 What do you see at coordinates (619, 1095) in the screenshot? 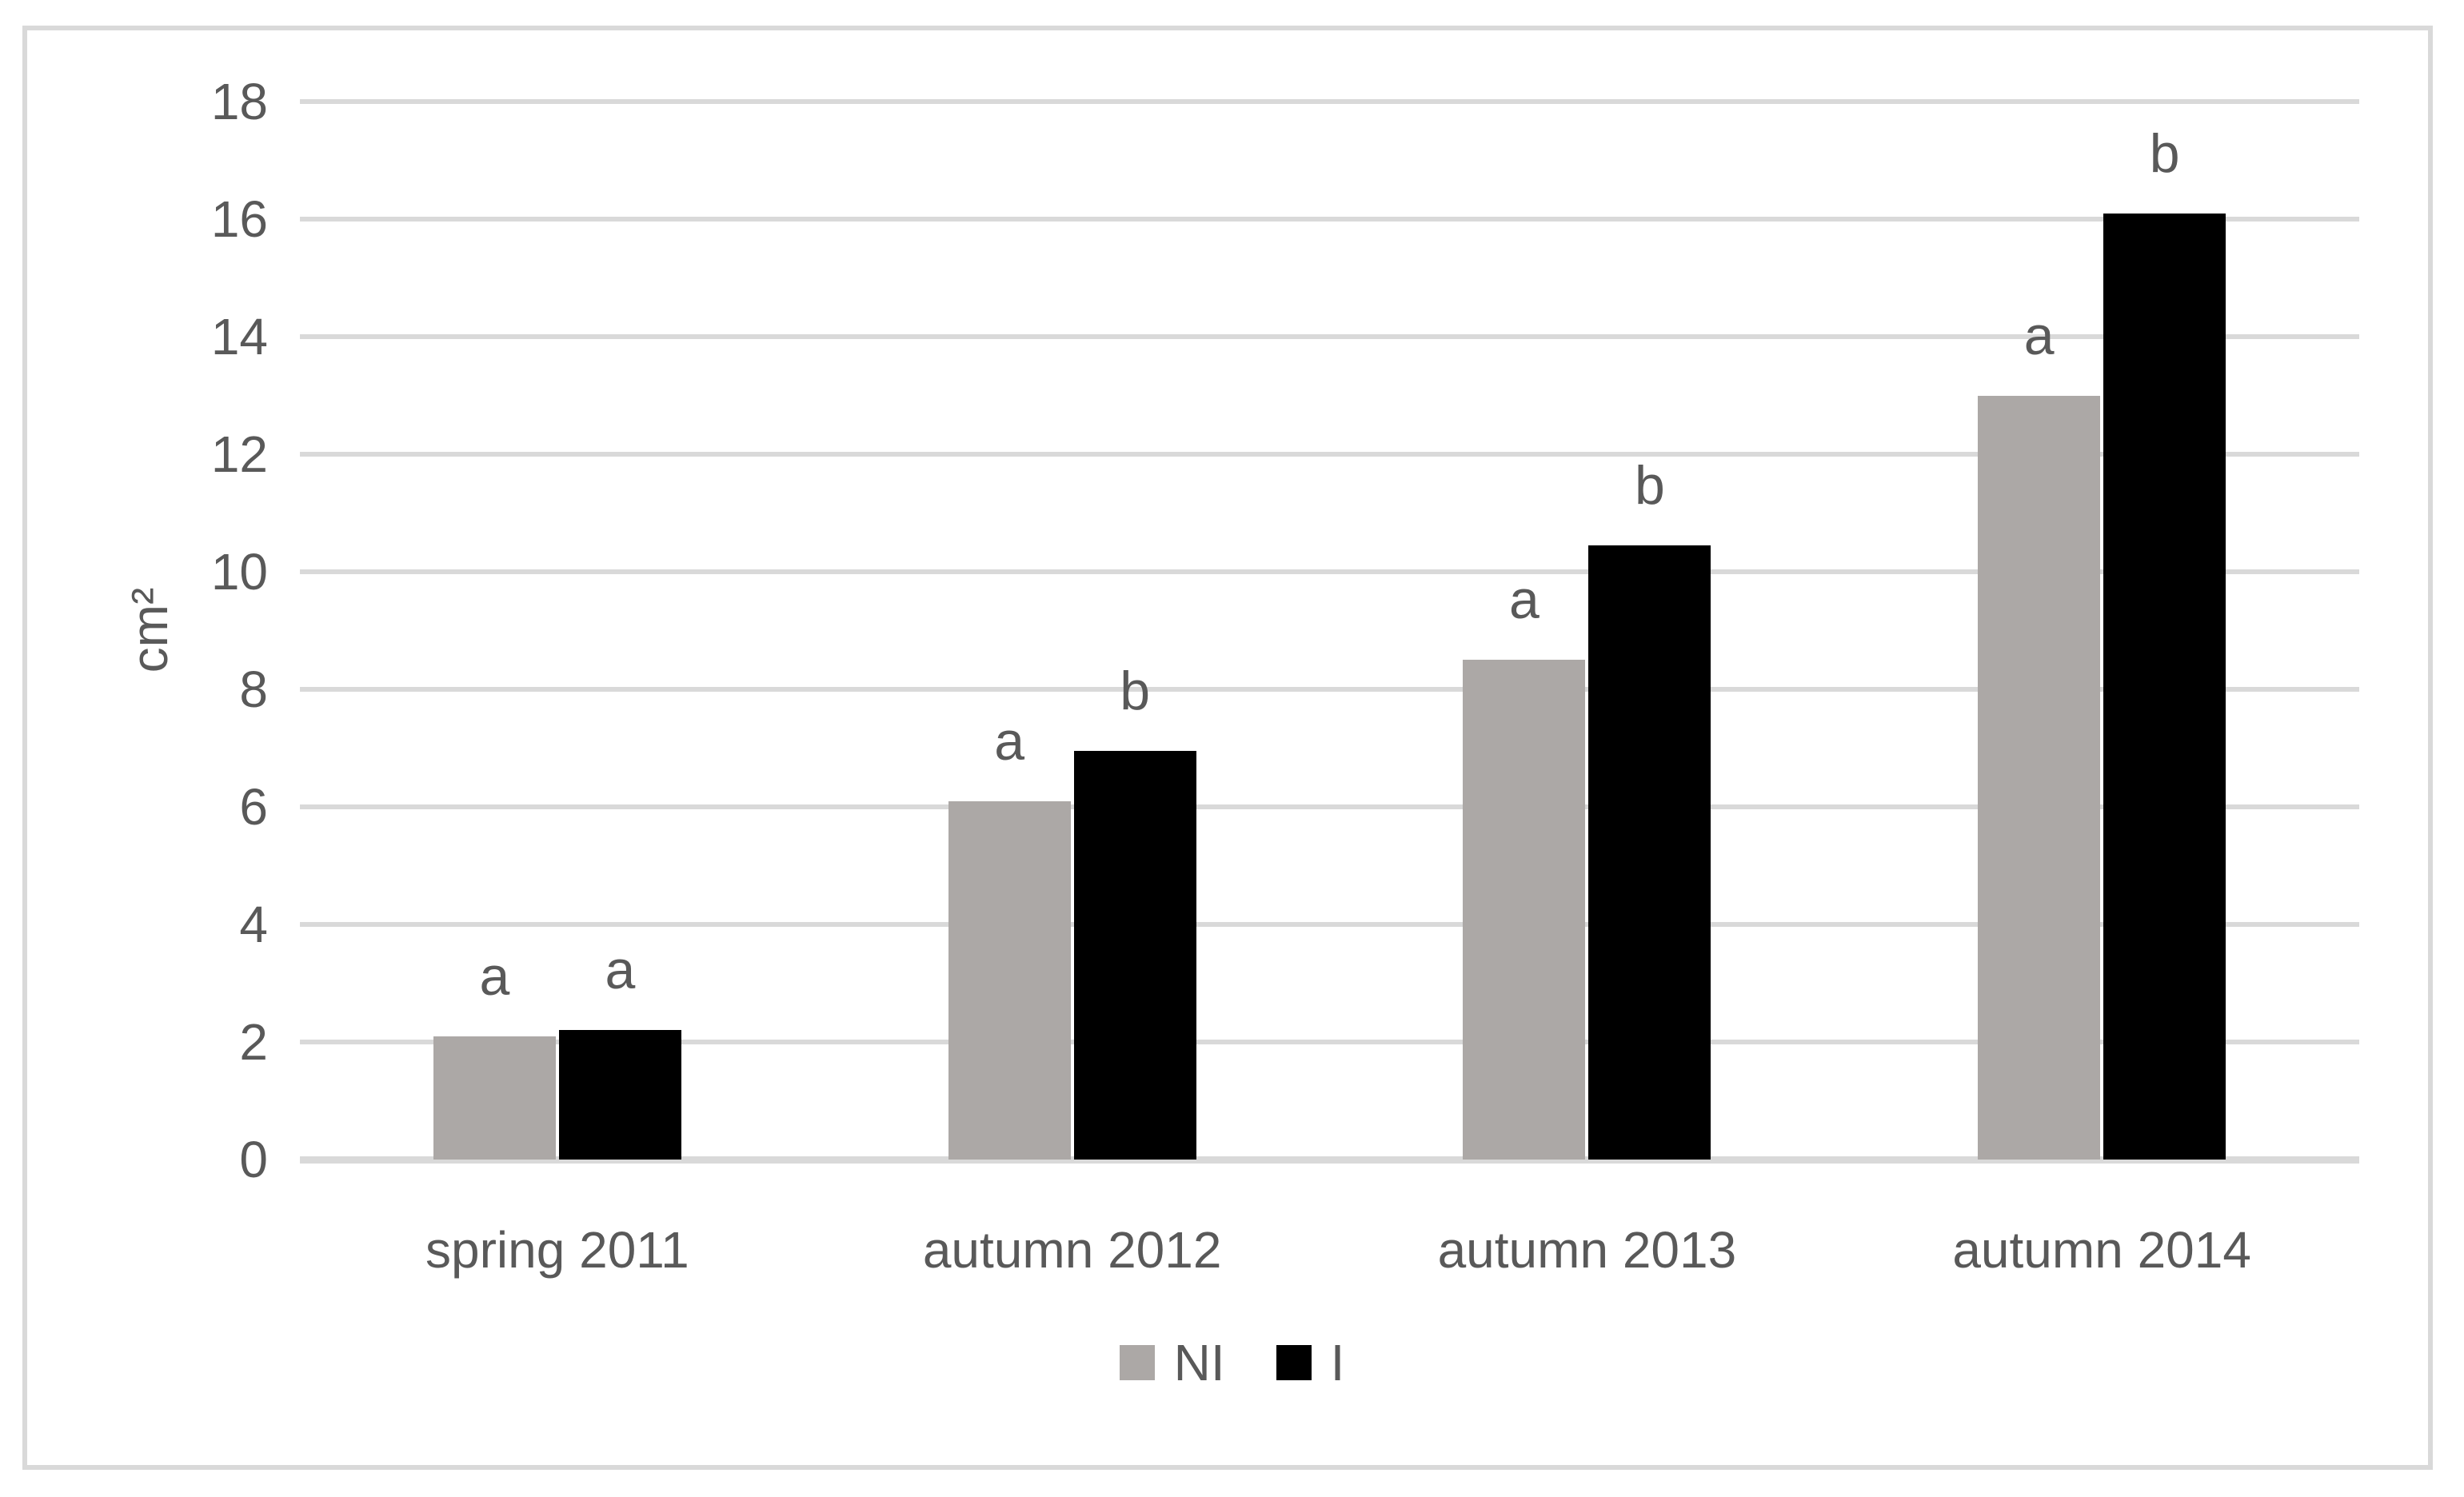
I see `bar-I-spring-2011` at bounding box center [619, 1095].